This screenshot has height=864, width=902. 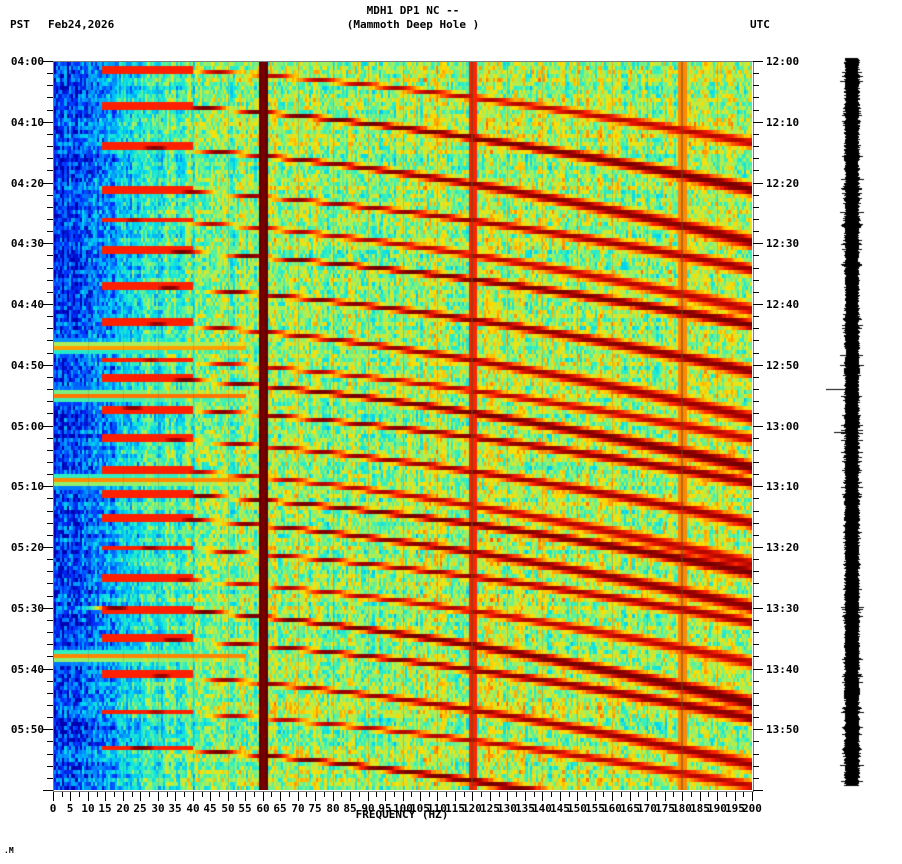 I want to click on amplitude-trace, so click(x=856, y=425).